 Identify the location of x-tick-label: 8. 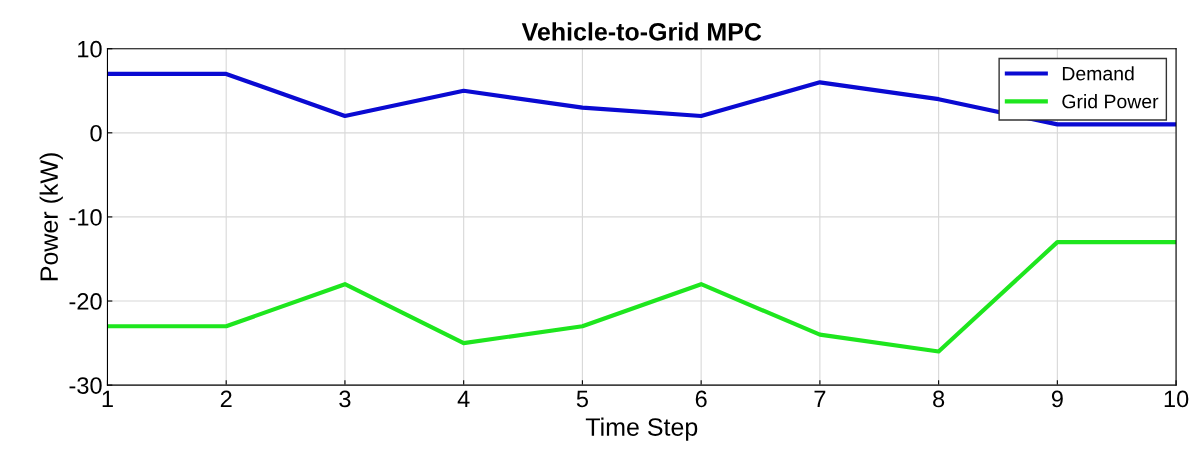
(939, 399).